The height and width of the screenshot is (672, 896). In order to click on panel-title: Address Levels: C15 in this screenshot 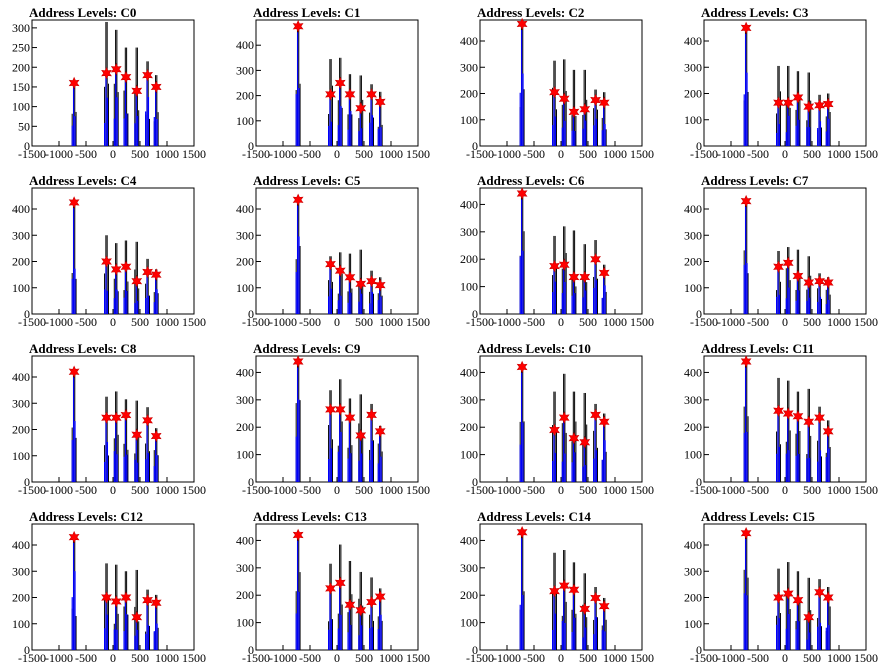, I will do `click(758, 516)`.